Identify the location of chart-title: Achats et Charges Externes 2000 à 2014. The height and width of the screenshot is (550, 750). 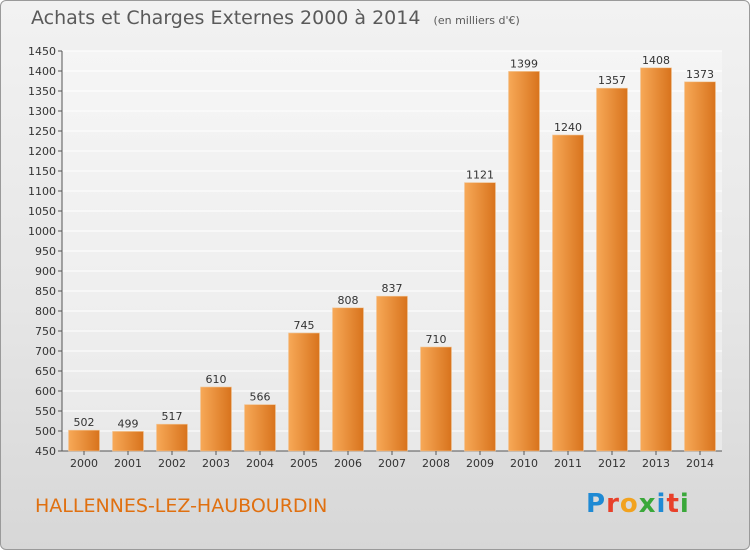
(226, 18).